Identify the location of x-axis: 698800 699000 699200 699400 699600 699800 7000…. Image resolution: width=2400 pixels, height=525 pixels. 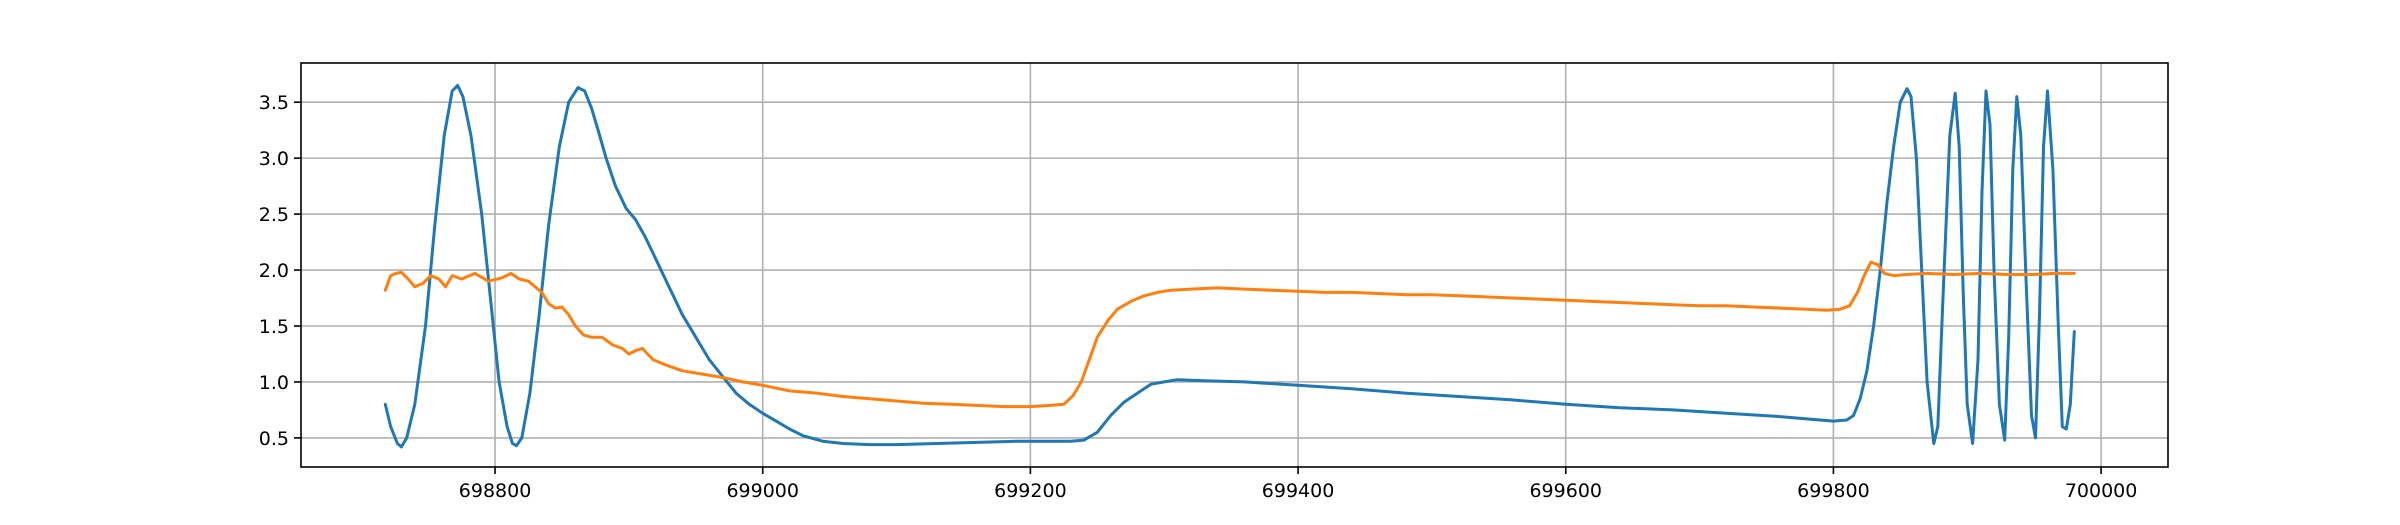
(1298, 484).